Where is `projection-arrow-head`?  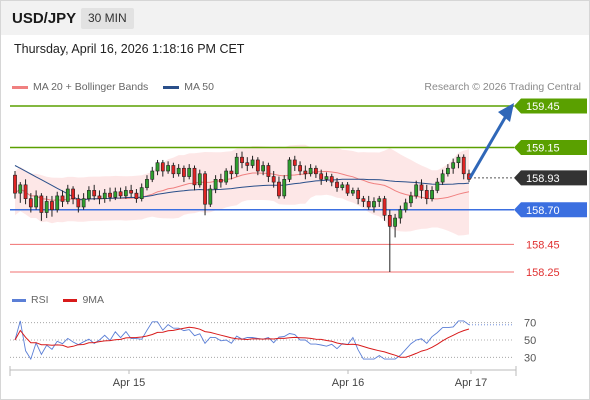
projection-arrow-head is located at coordinates (506, 112).